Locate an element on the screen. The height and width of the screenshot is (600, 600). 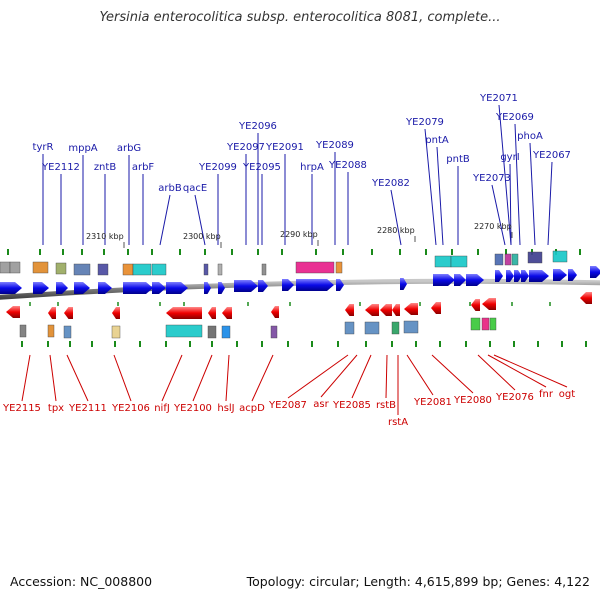
forward-gene-label: arbG is located at coordinates (129, 148).